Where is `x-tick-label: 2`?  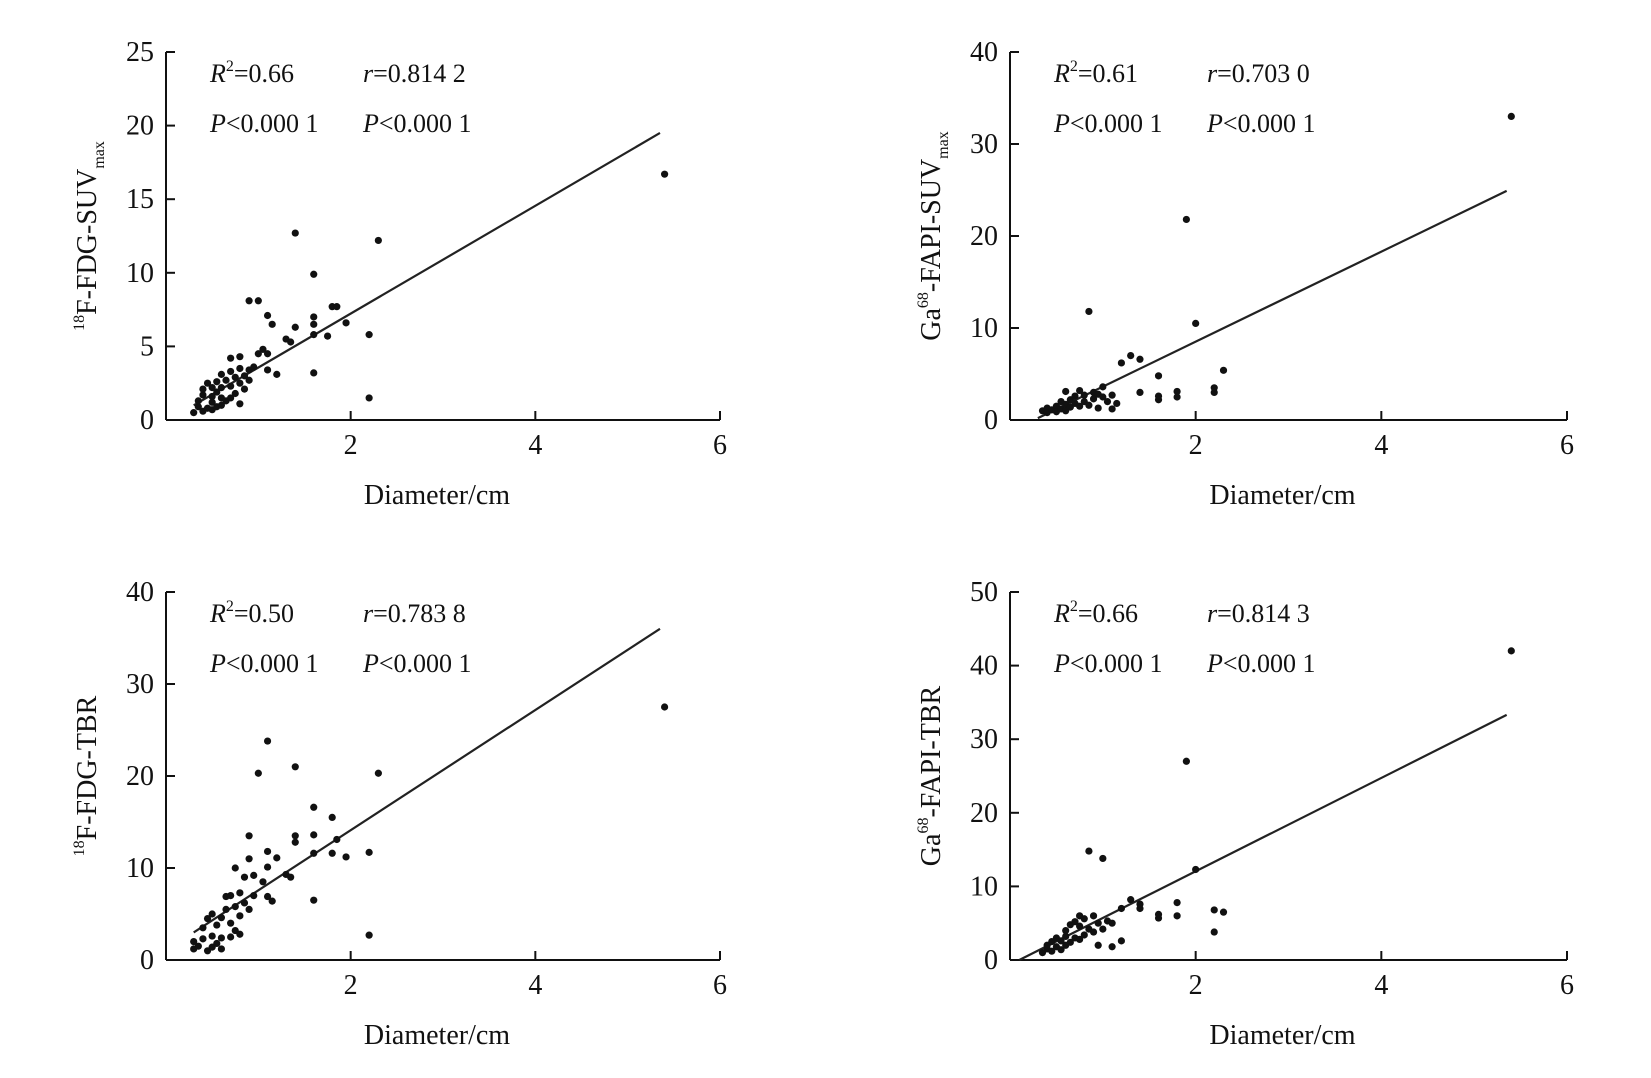
x-tick-label: 2 is located at coordinates (351, 445).